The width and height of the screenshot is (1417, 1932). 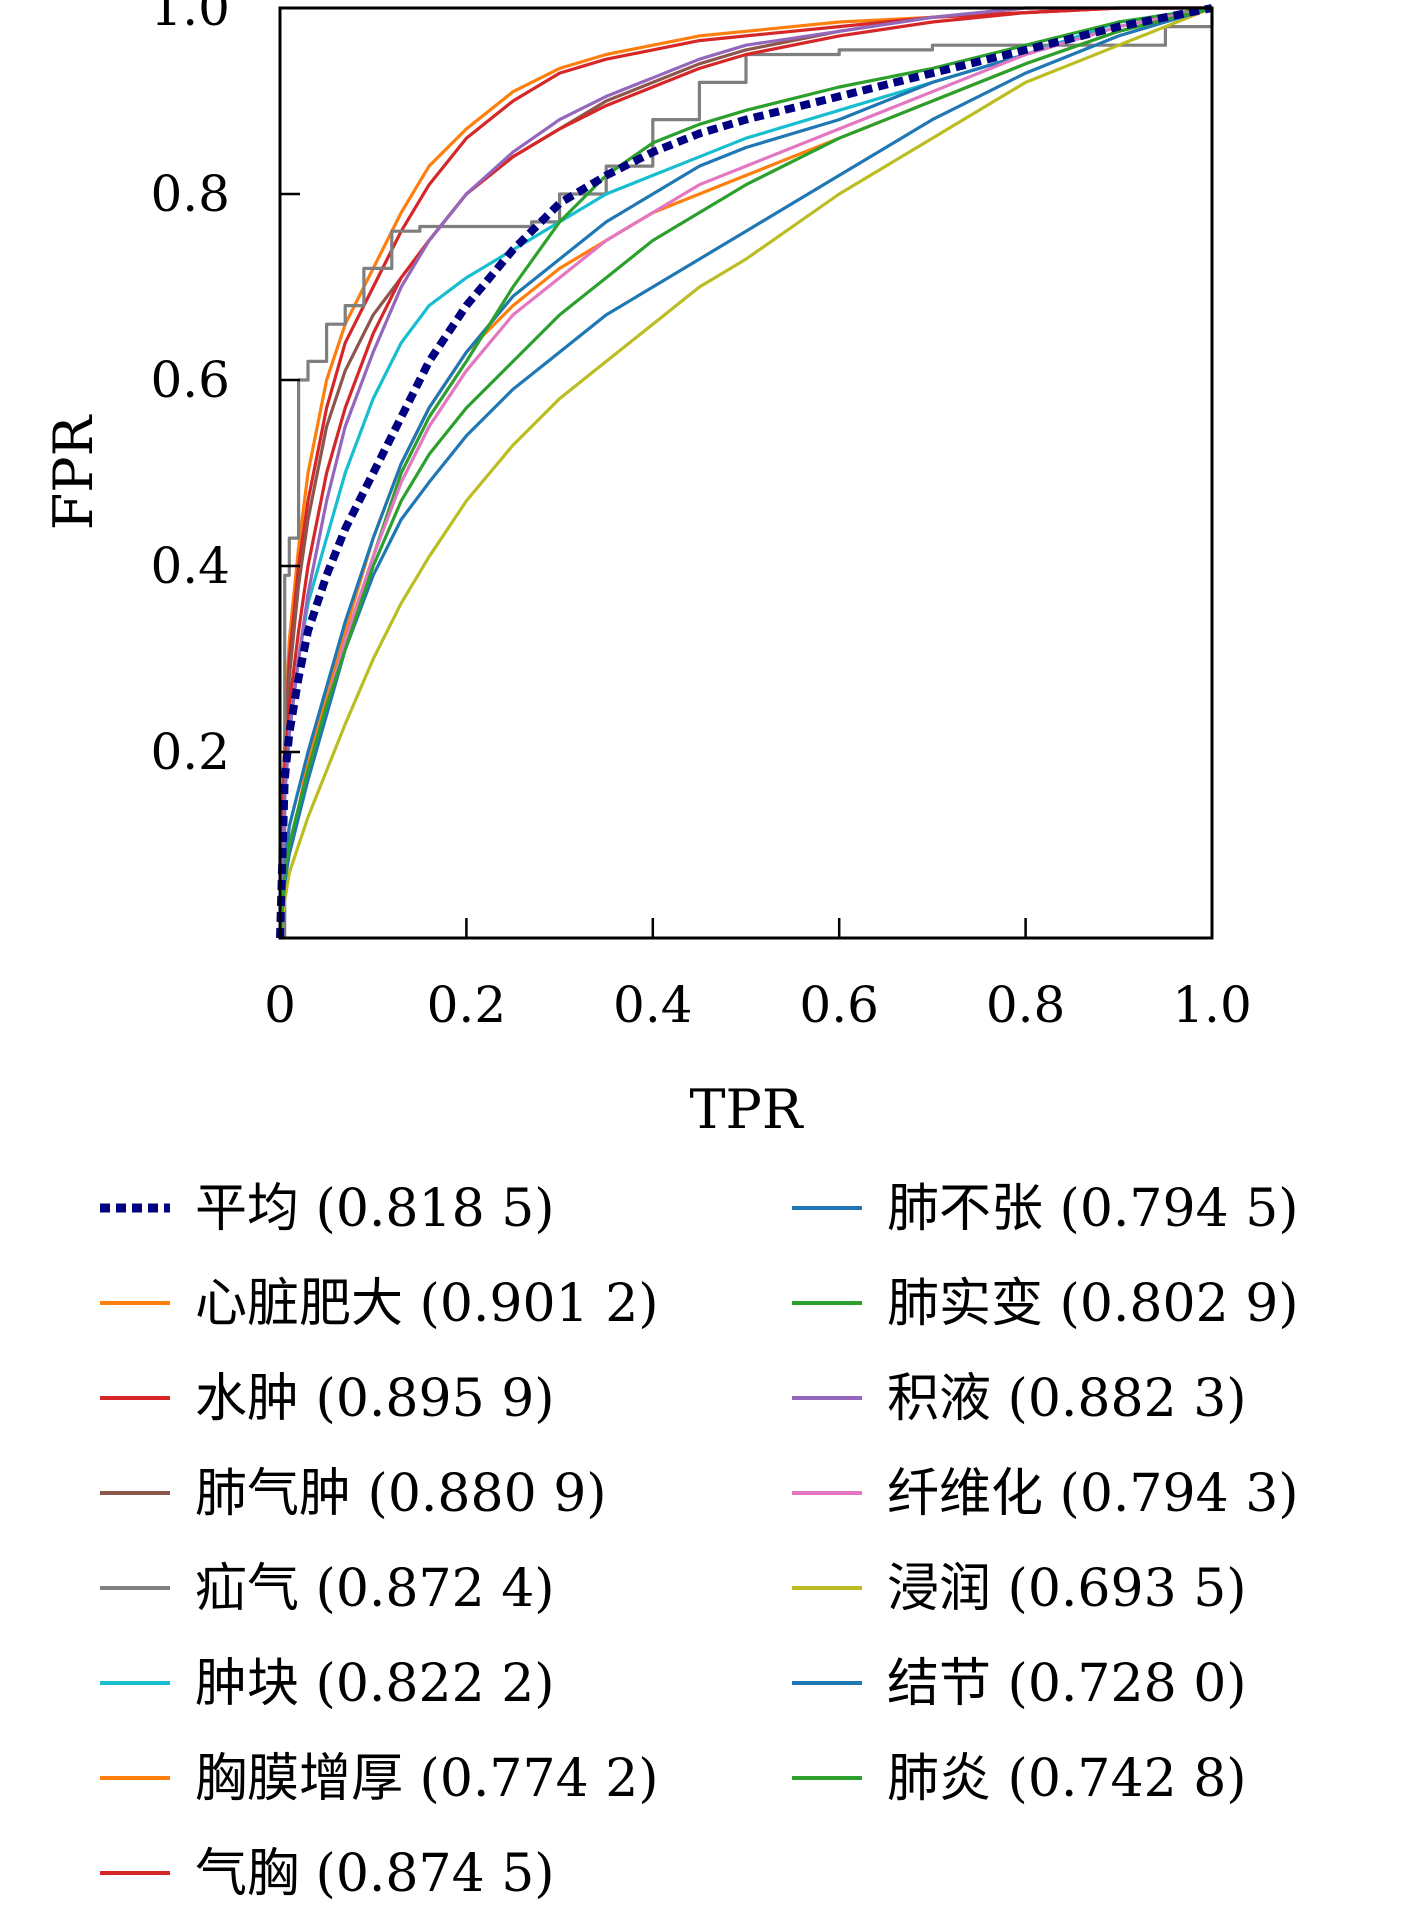 I want to click on x-tick-label: 0.2, so click(x=467, y=1005).